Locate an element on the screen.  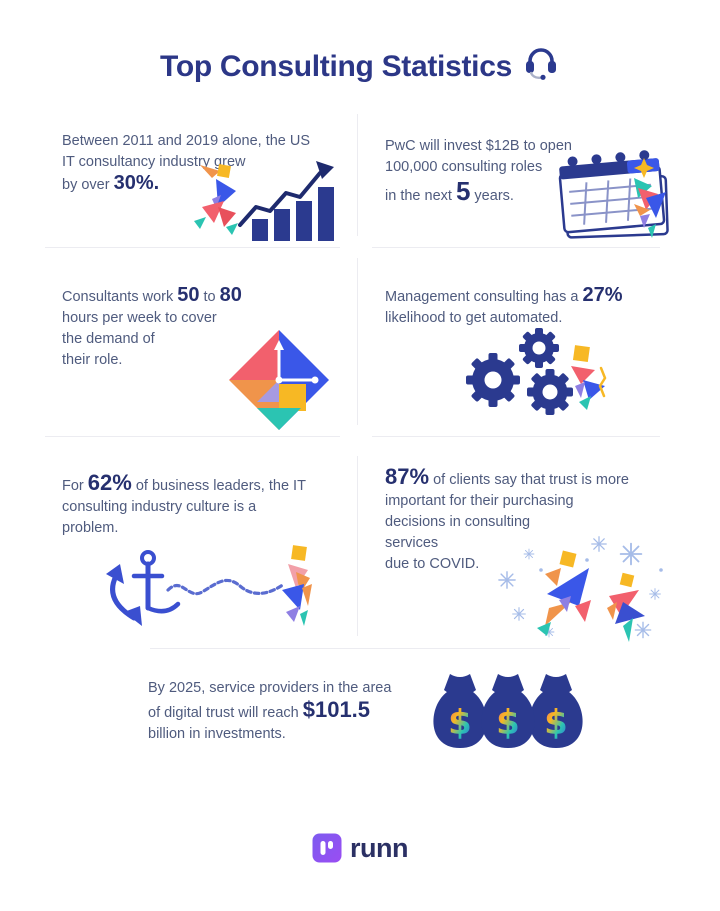
gears-automation-illustration is located at coordinates (536, 371).